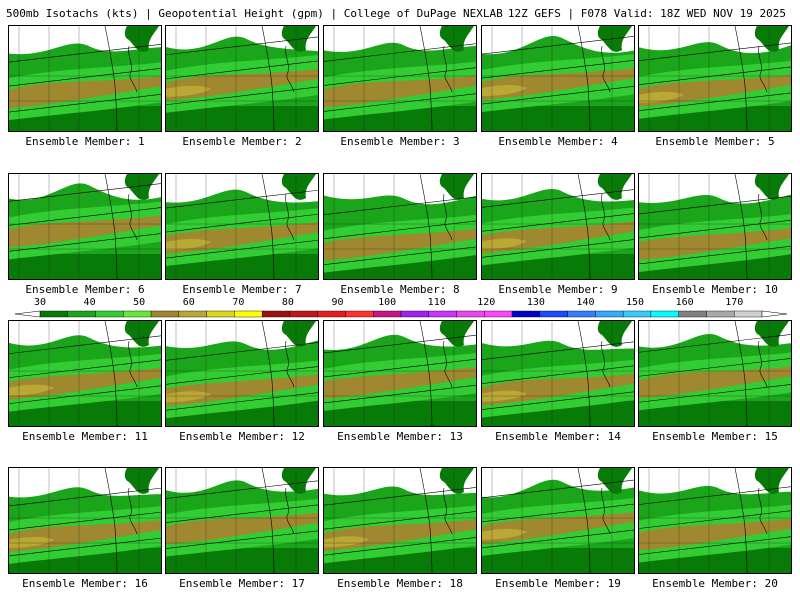 Image resolution: width=800 pixels, height=600 pixels. Describe the element at coordinates (242, 583) in the screenshot. I see `member-caption: Ensemble Member: 17` at that location.